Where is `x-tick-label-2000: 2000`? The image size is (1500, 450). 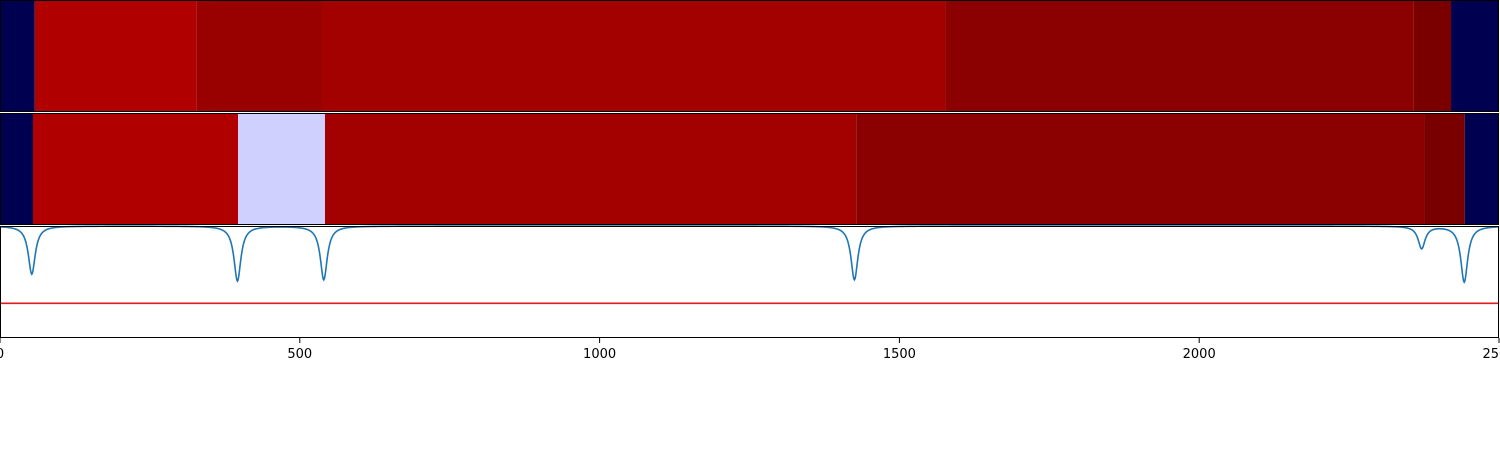 x-tick-label-2000: 2000 is located at coordinates (1199, 354).